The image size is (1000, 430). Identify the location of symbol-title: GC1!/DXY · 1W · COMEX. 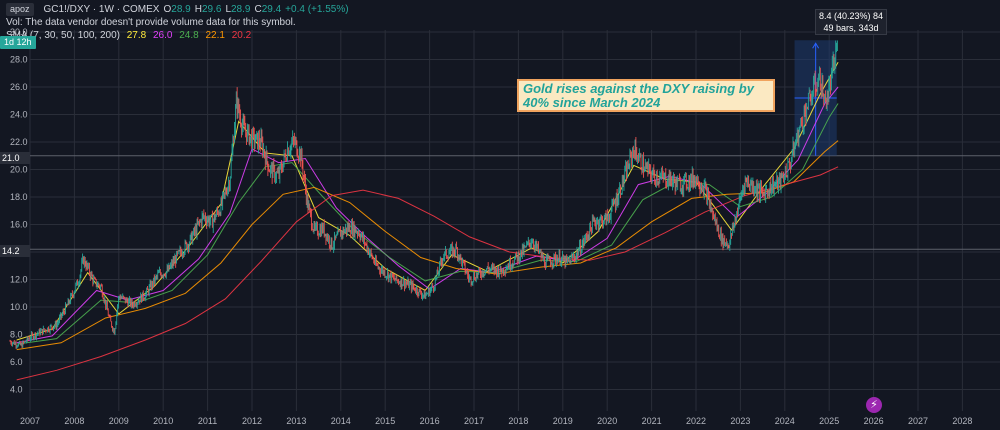
(101, 9).